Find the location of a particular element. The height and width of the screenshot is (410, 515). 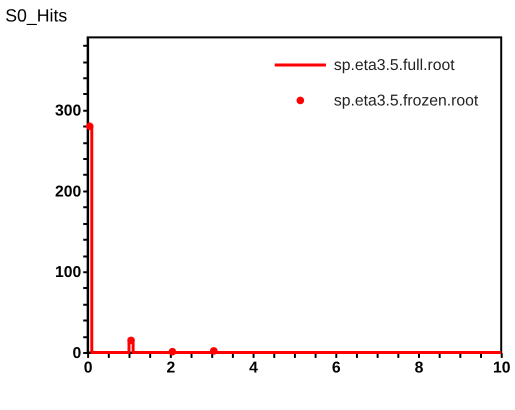

chart-title: S0_Hits is located at coordinates (36, 16).